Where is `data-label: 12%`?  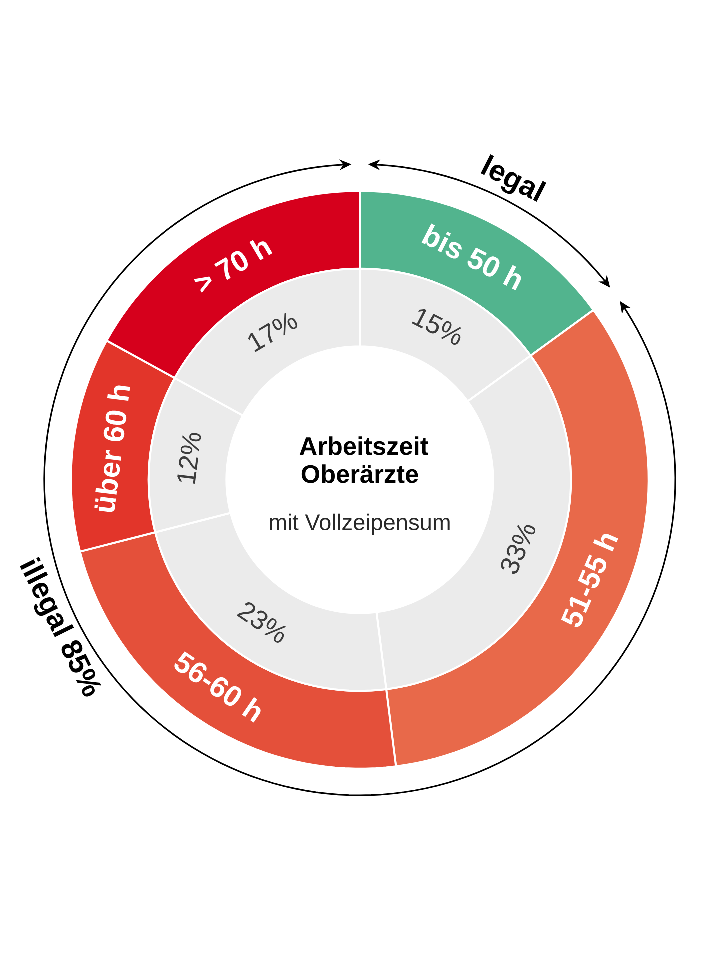 data-label: 12% is located at coordinates (190, 458).